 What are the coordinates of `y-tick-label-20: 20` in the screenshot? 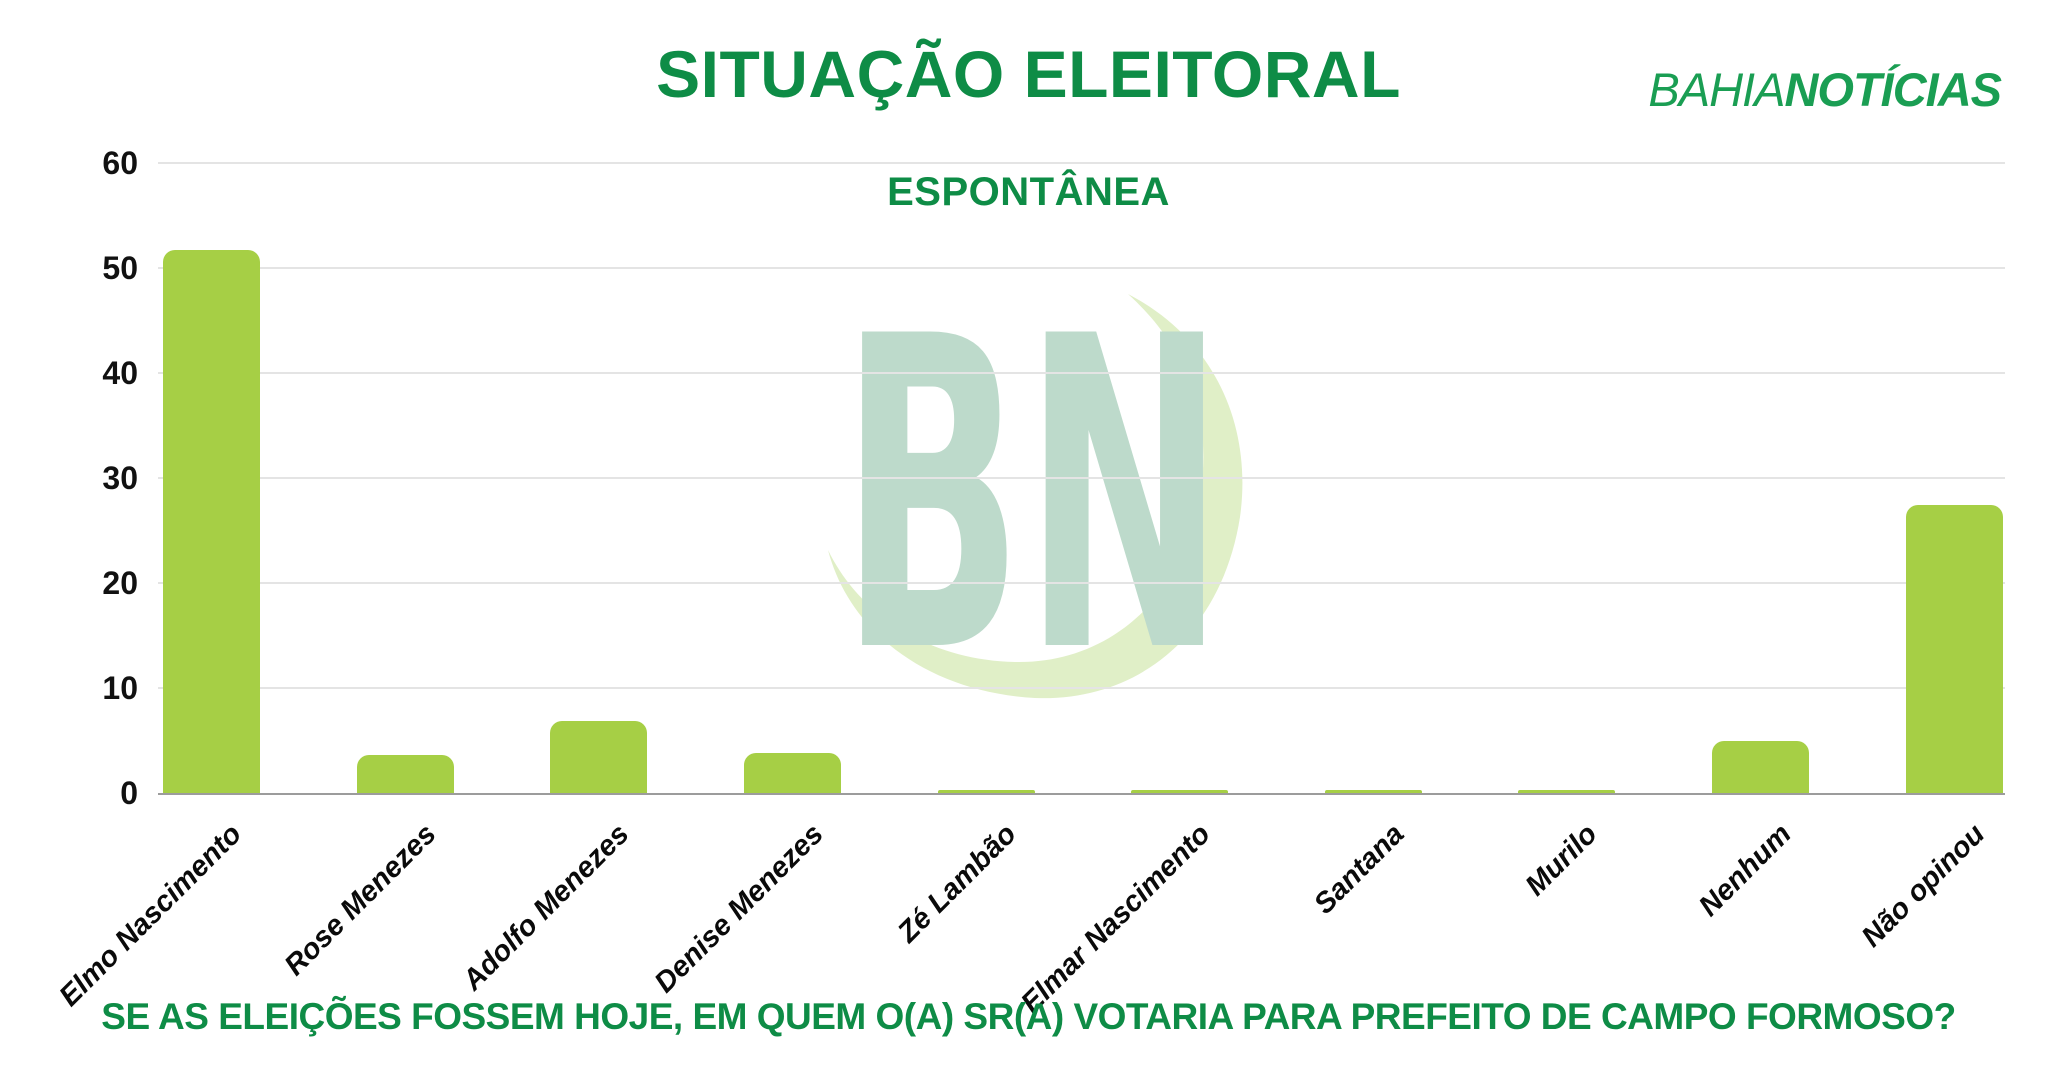 It's located at (120, 583).